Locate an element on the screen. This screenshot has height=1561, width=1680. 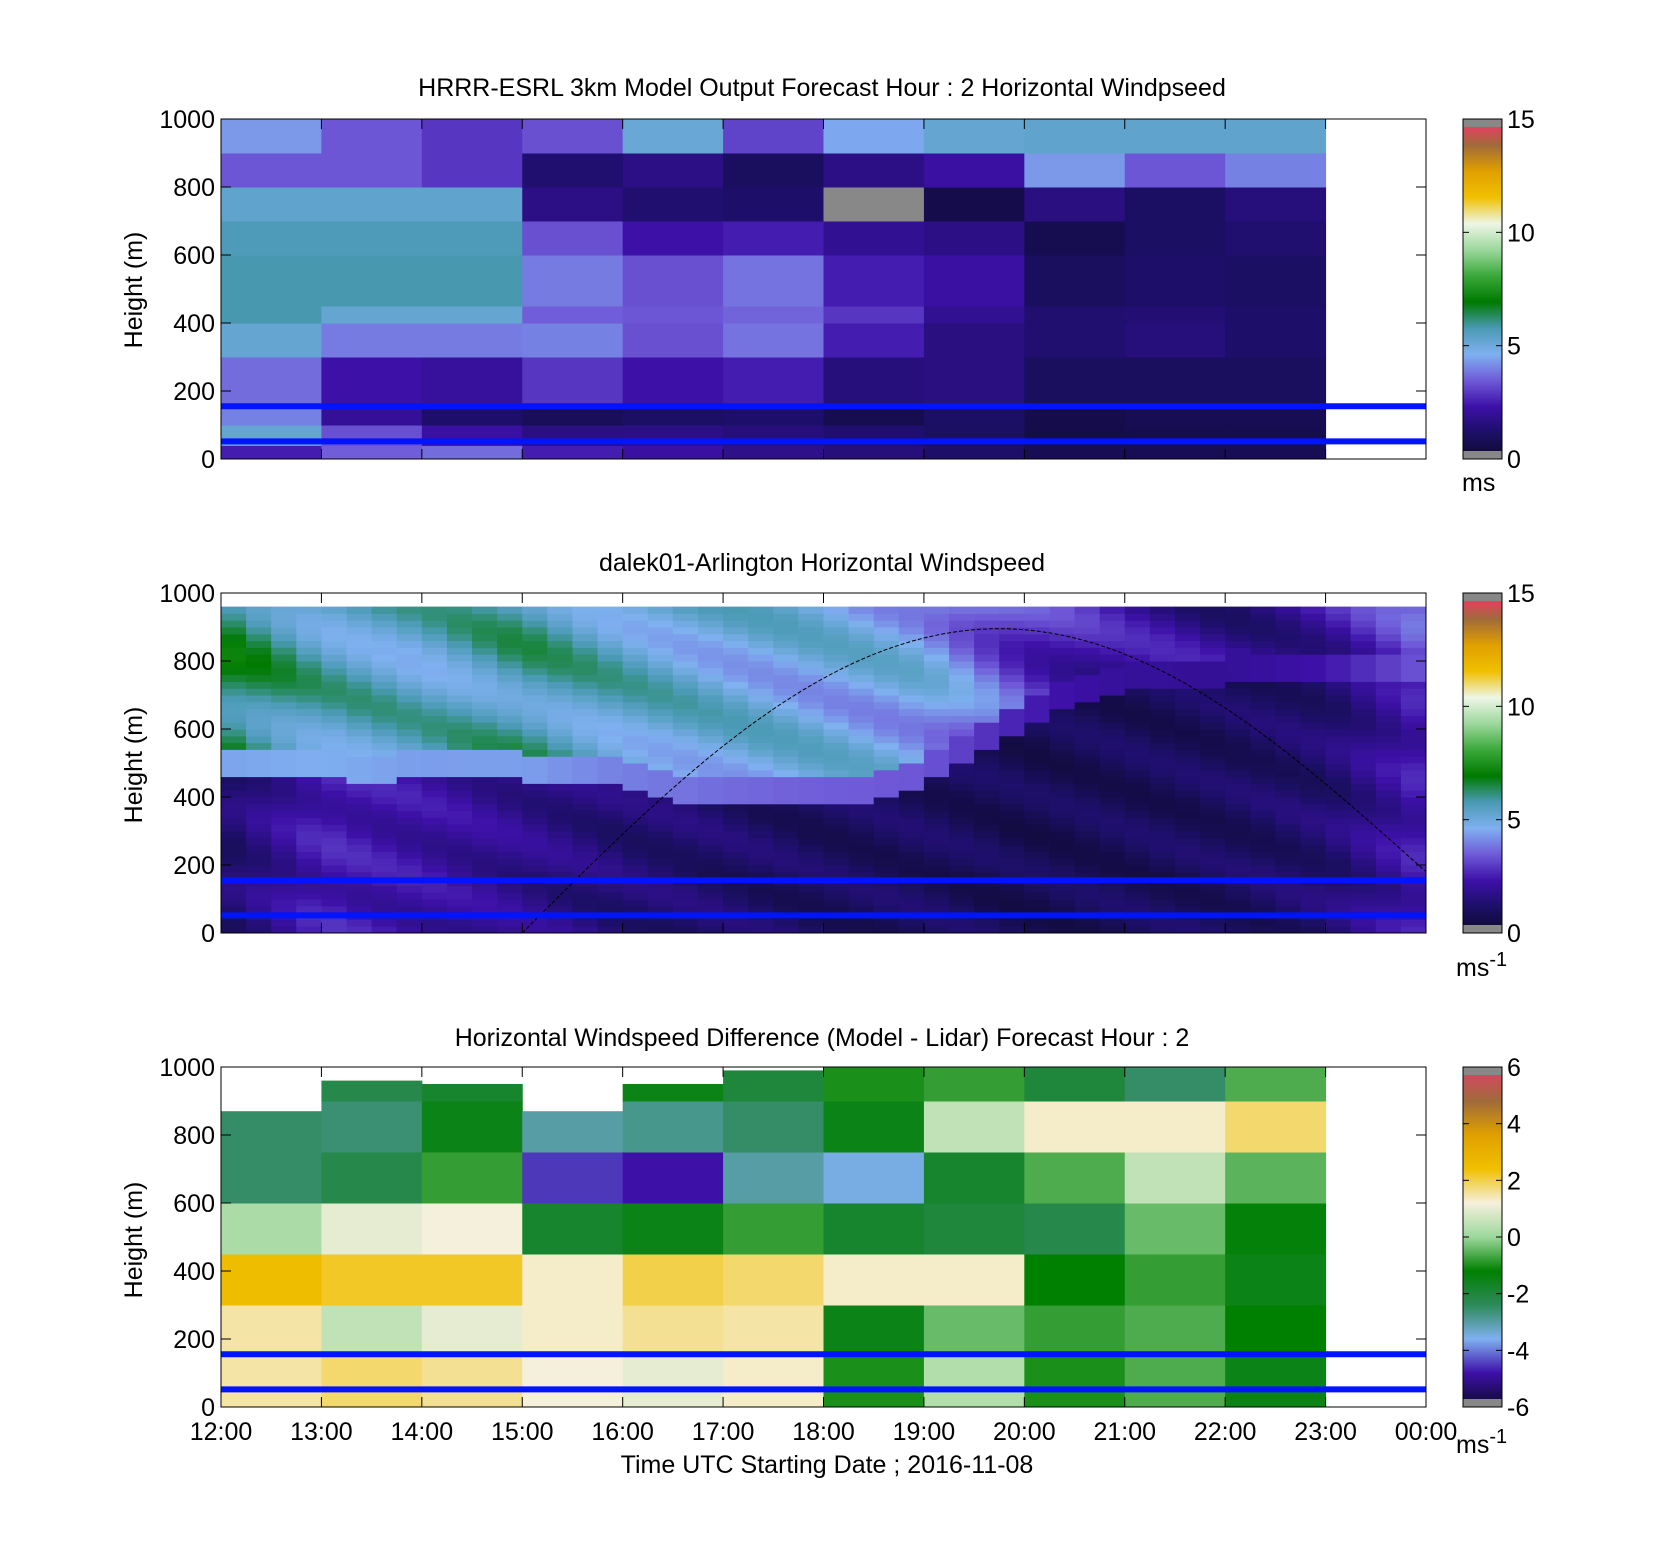
y-axis-label: Height (m) is located at coordinates (134, 290).